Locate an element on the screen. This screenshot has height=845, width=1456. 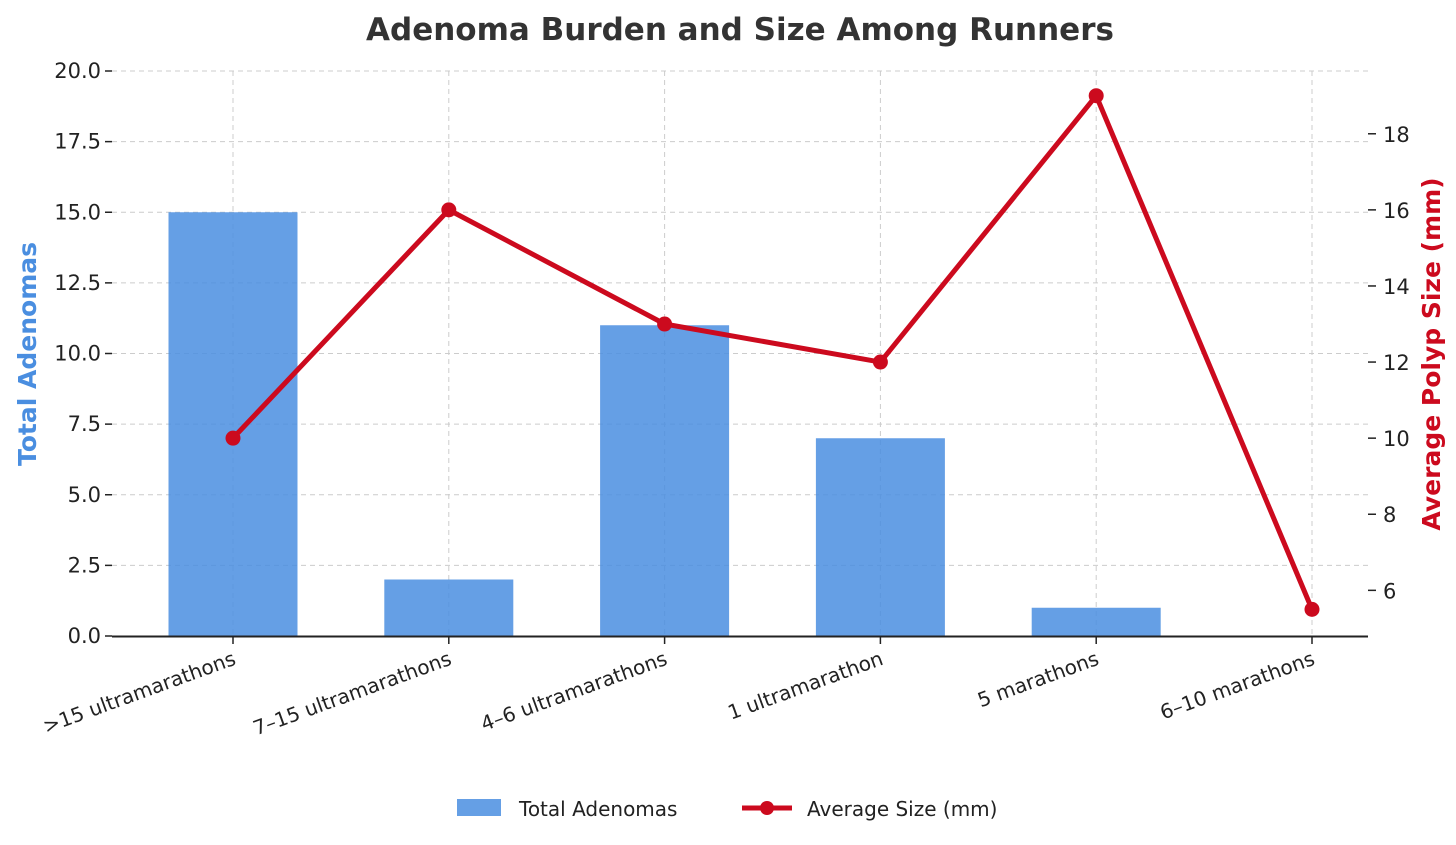
x-tick-label: 6–10 marathons is located at coordinates (1237, 685).